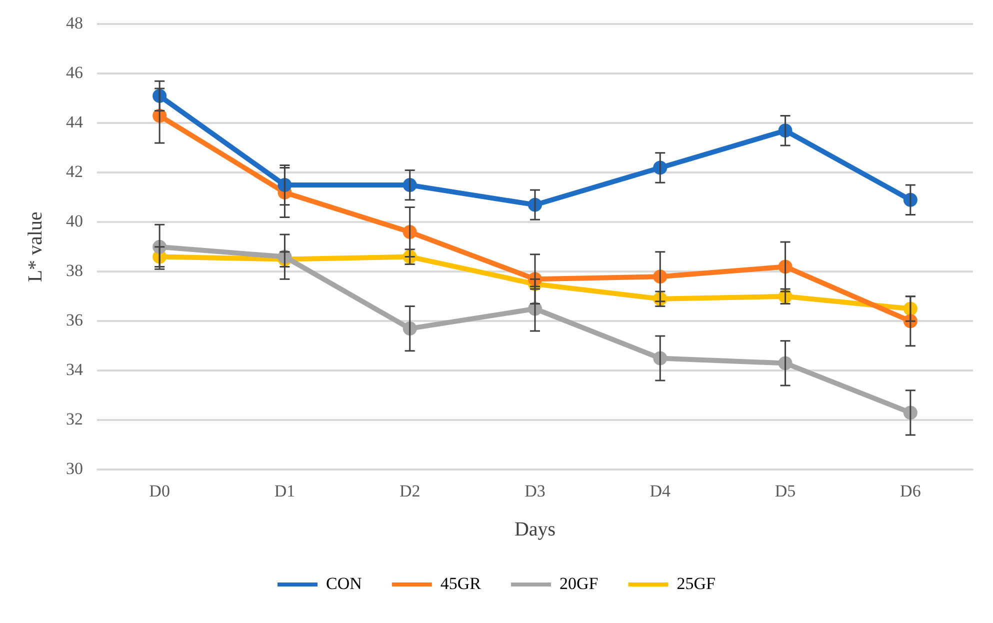 The width and height of the screenshot is (993, 623). Describe the element at coordinates (535, 490) in the screenshot. I see `x-tick-label: D3` at that location.